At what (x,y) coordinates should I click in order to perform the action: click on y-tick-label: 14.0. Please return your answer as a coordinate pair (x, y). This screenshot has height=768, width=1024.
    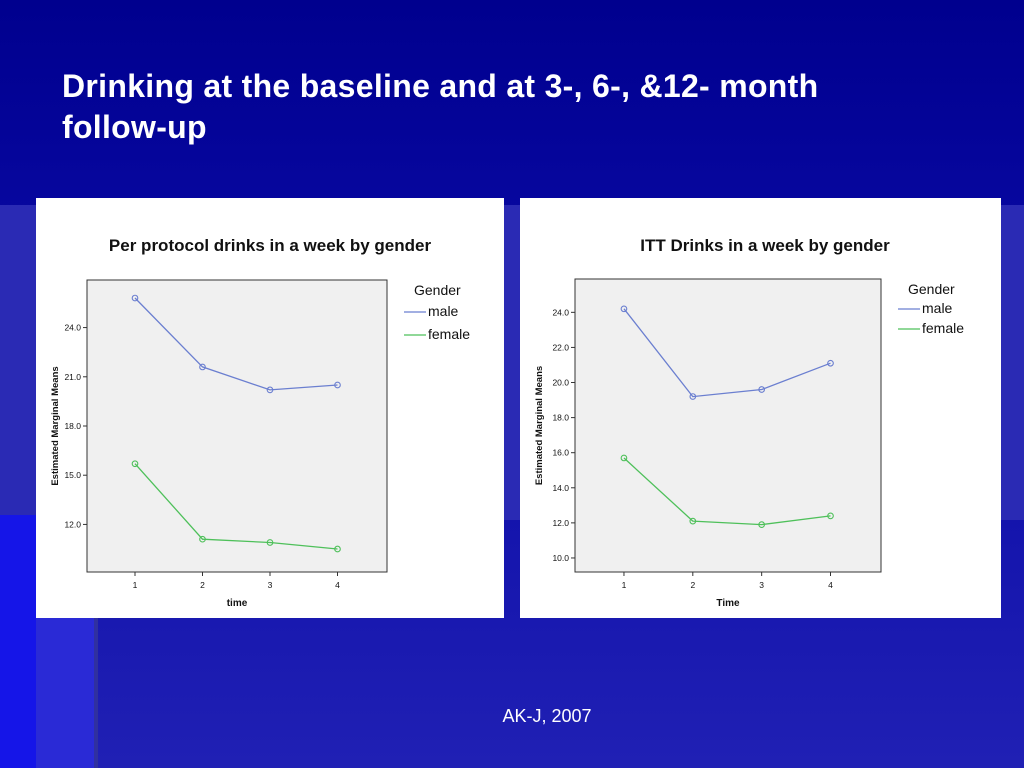
    Looking at the image, I should click on (560, 488).